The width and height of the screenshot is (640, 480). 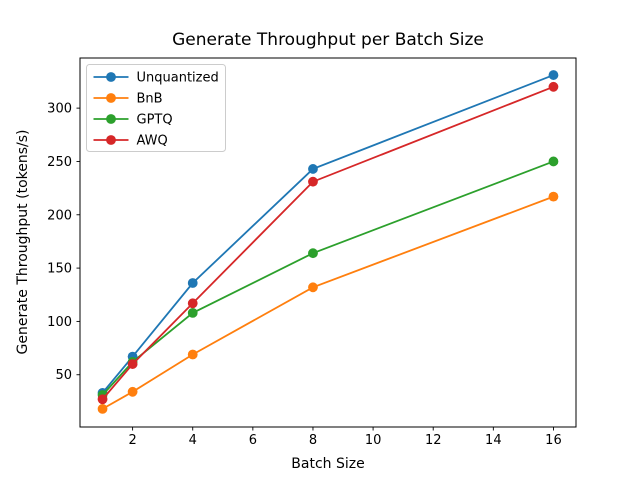 What do you see at coordinates (63, 375) in the screenshot?
I see `y-tick-label: 50` at bounding box center [63, 375].